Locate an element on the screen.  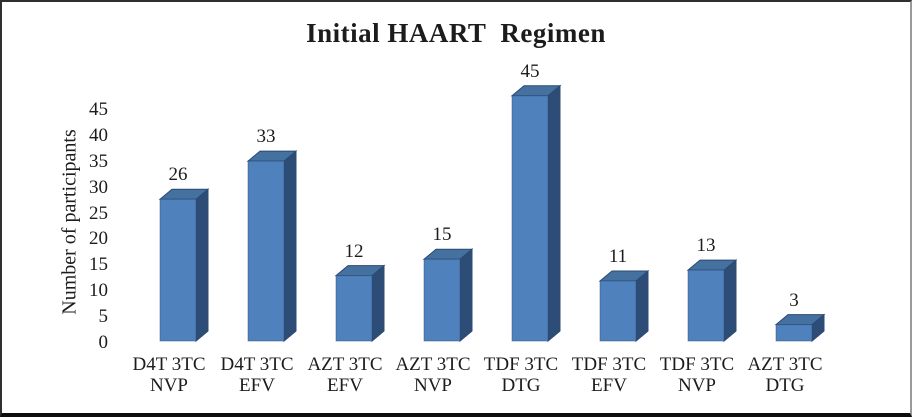
y-tick-label: 30 is located at coordinates (98, 187).